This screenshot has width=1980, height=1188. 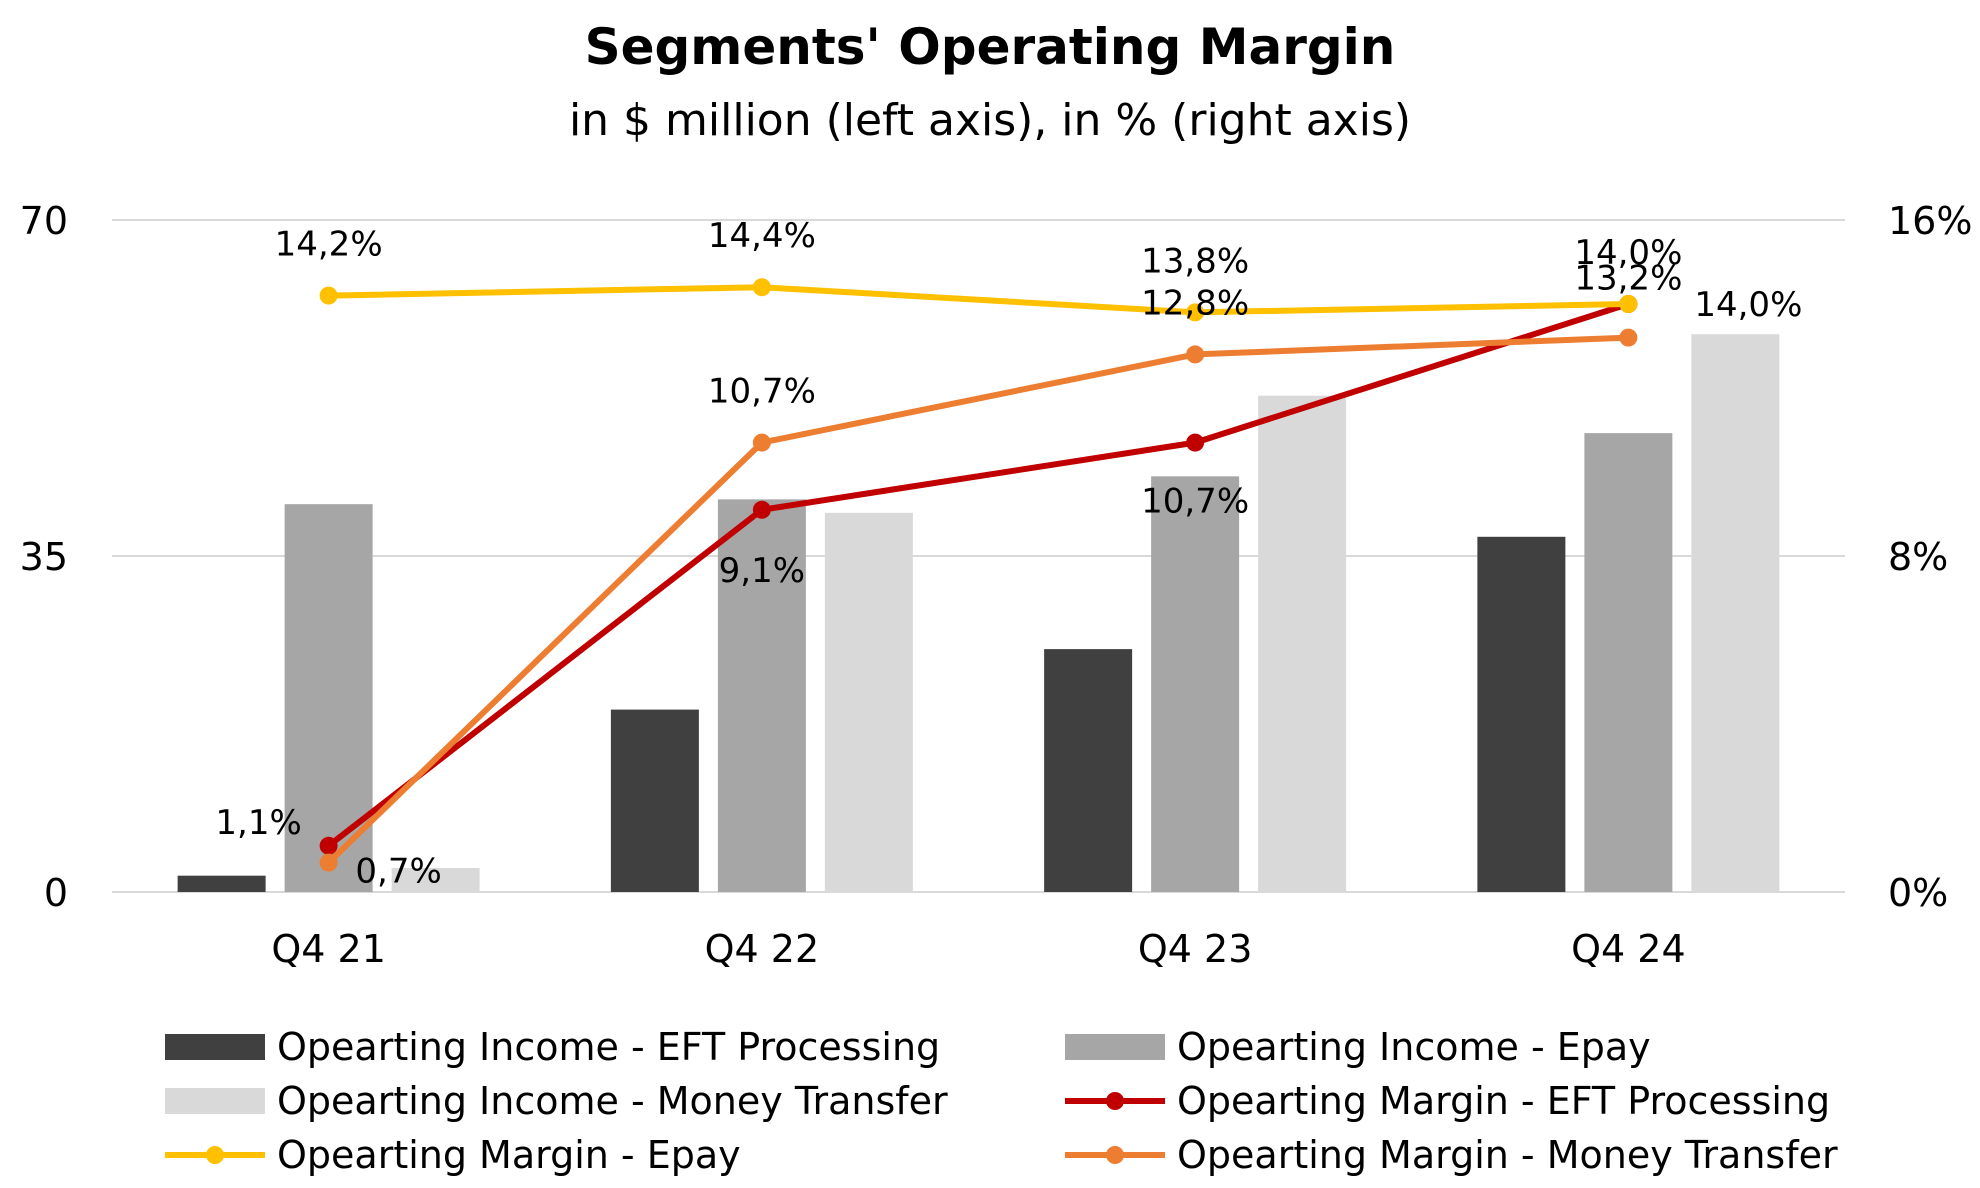 I want to click on right-axis-tick-label: 0%, so click(x=1918, y=893).